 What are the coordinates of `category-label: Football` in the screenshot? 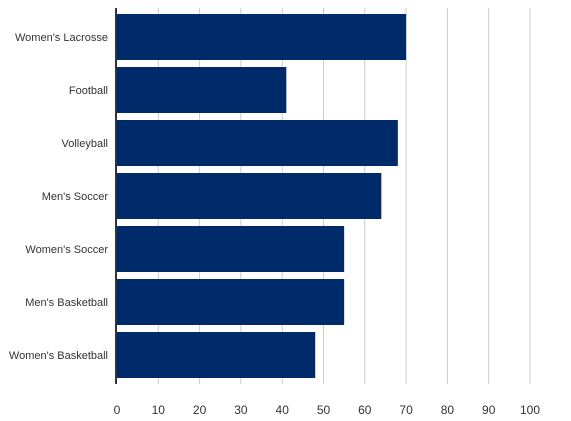 It's located at (88, 91).